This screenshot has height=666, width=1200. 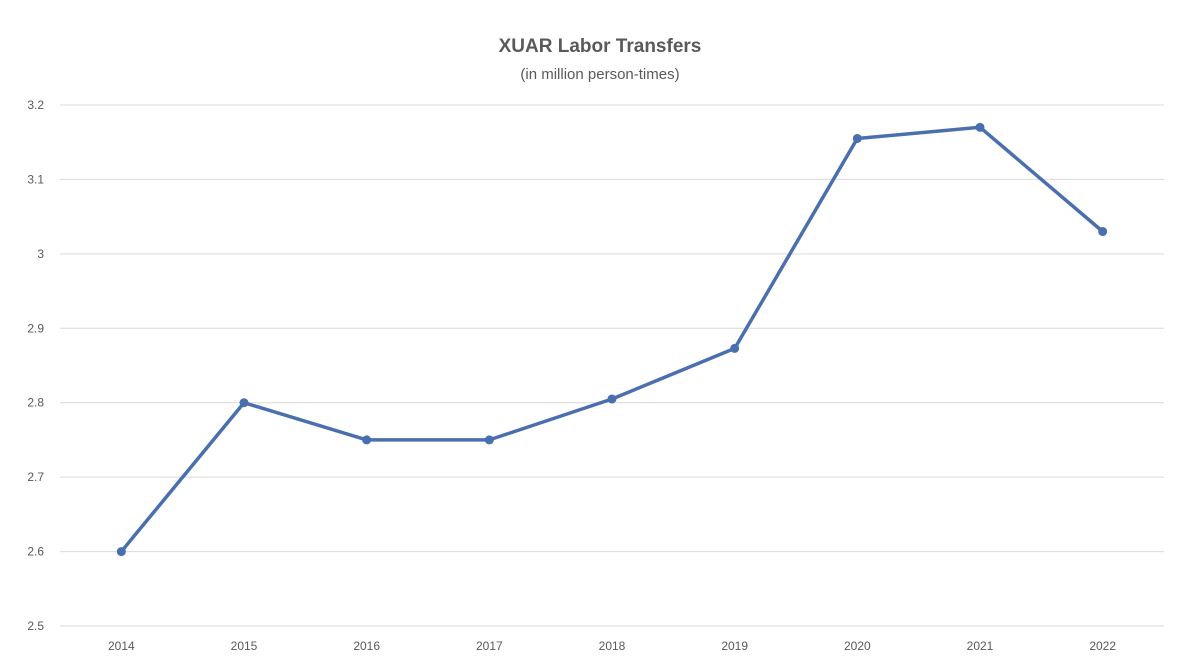 What do you see at coordinates (980, 646) in the screenshot?
I see `x-tick-label: 2021` at bounding box center [980, 646].